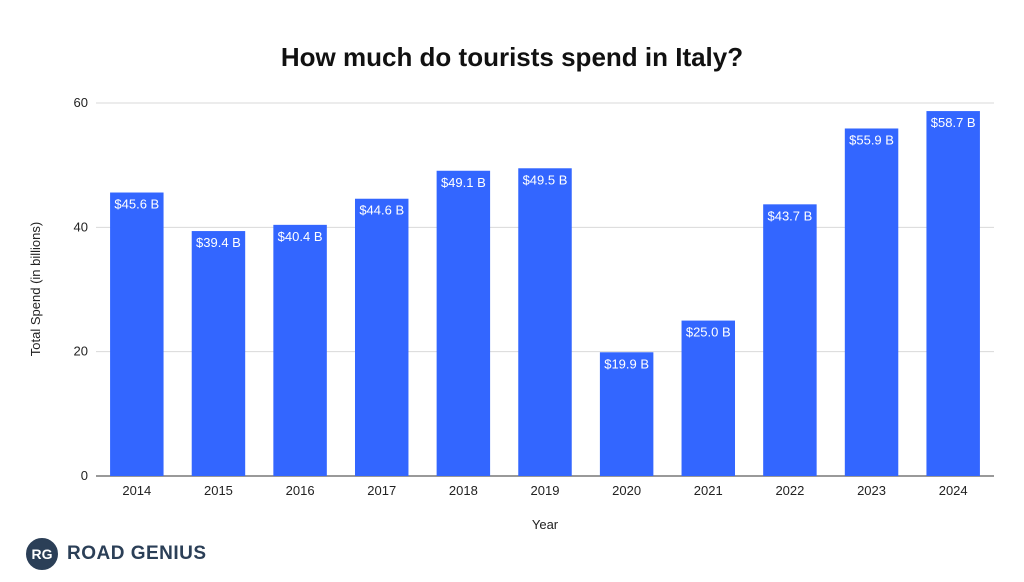 This screenshot has height=582, width=1024. I want to click on x-tick-label: 2023, so click(871, 490).